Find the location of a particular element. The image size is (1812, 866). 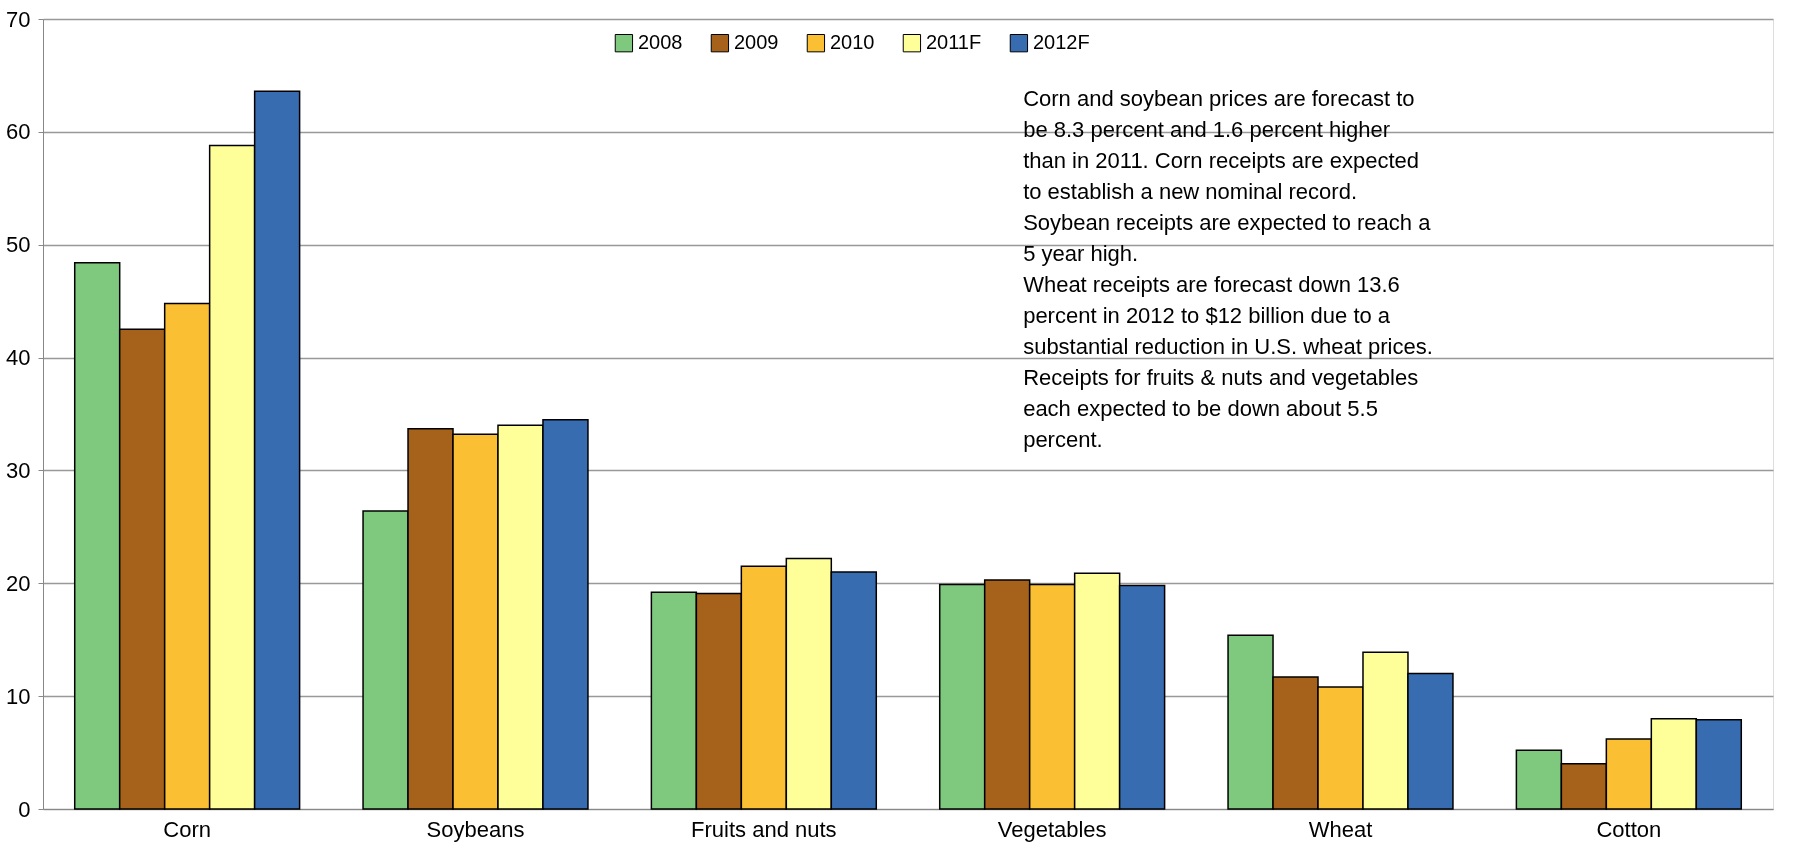

y-tick-label: 10 is located at coordinates (18, 696).